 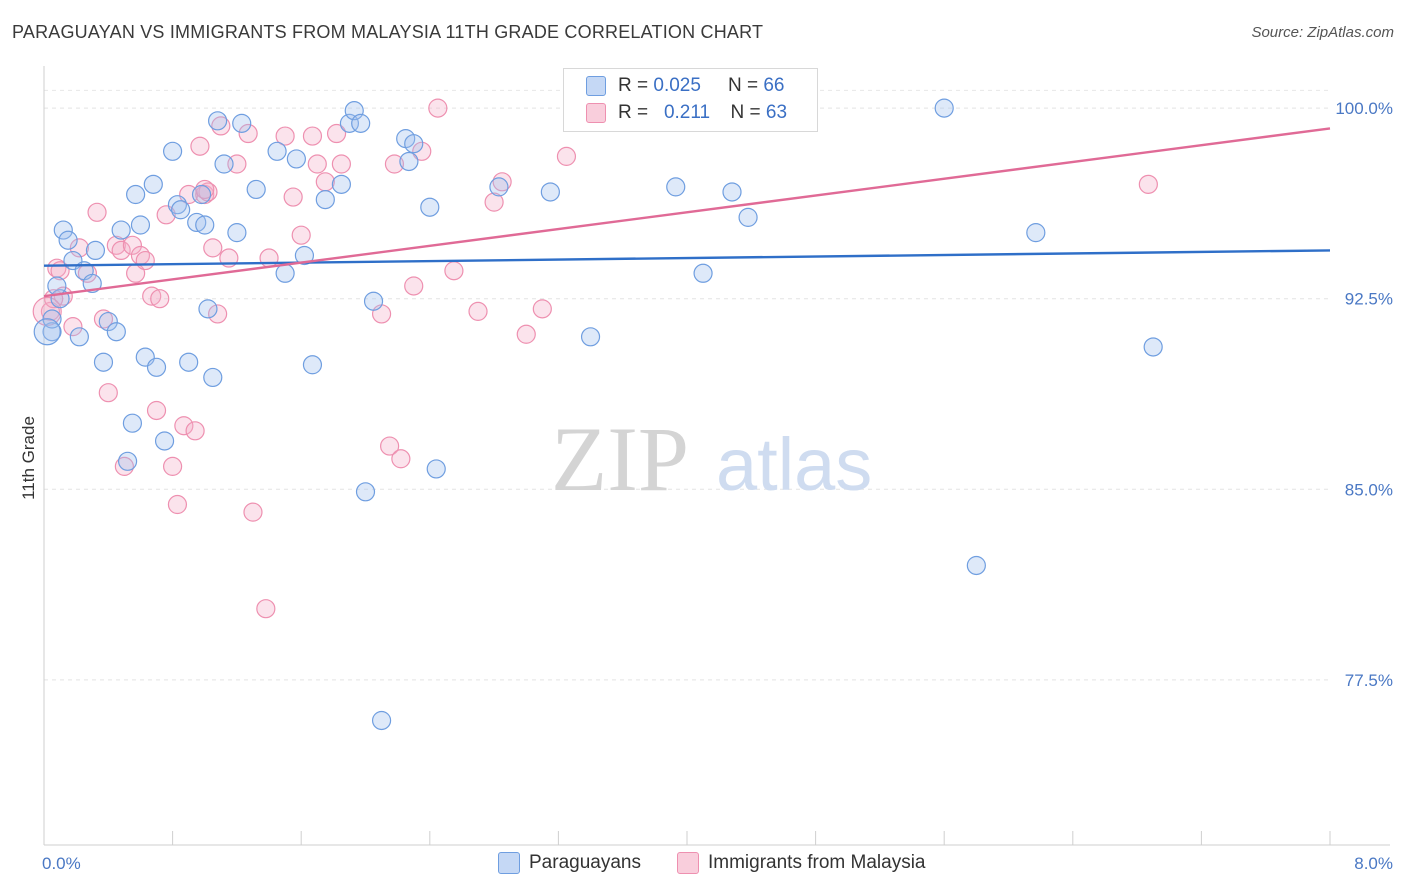 I want to click on legend-row-paraguayans: R = 0.025 N = 66, so click(x=685, y=88).